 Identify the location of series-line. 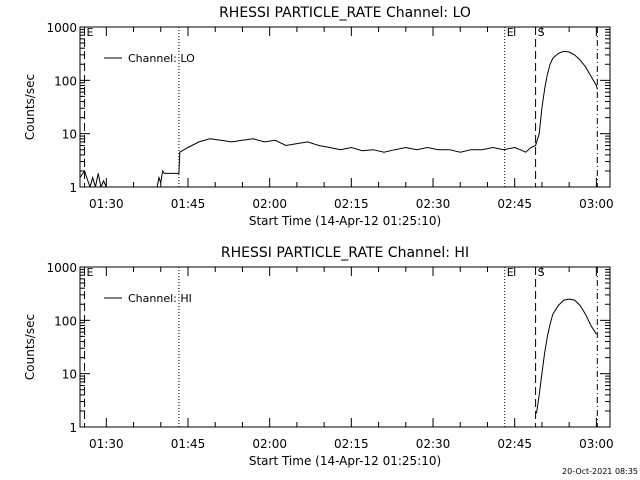
(566, 356).